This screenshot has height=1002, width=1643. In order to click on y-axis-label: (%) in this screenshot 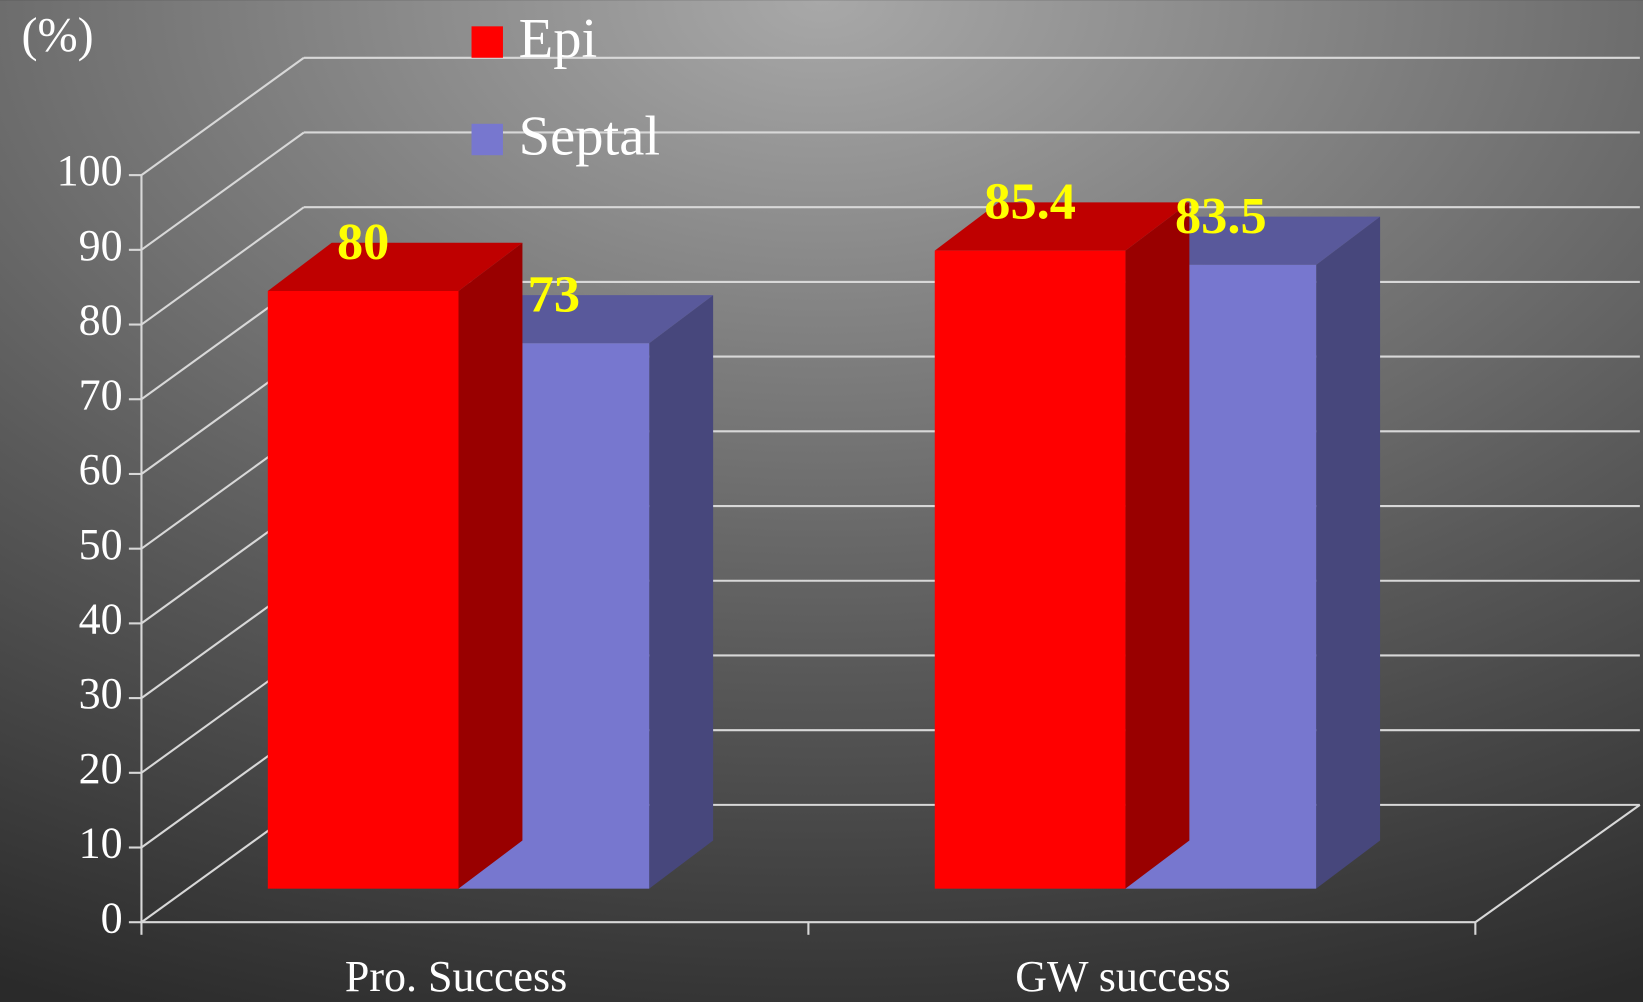, I will do `click(58, 35)`.